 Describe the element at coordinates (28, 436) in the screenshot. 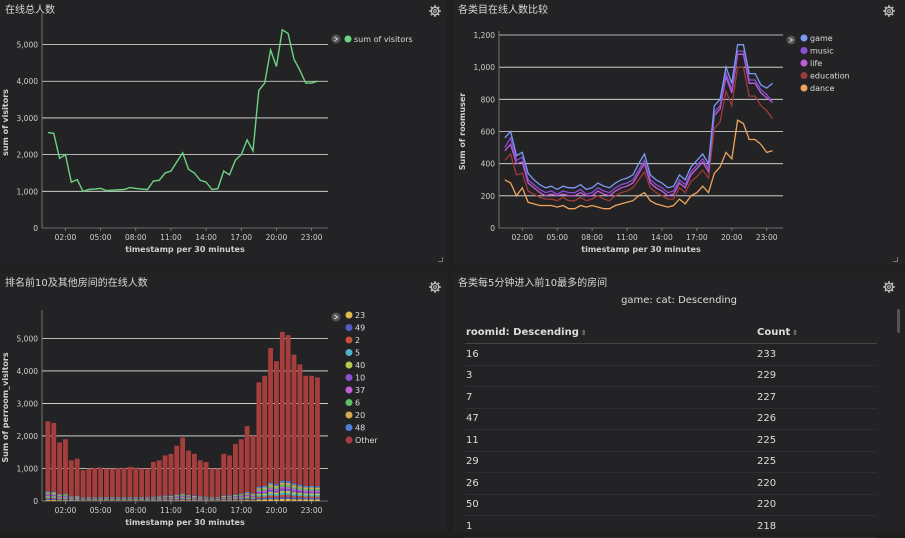

I see `y-tick-label: 2,000` at that location.